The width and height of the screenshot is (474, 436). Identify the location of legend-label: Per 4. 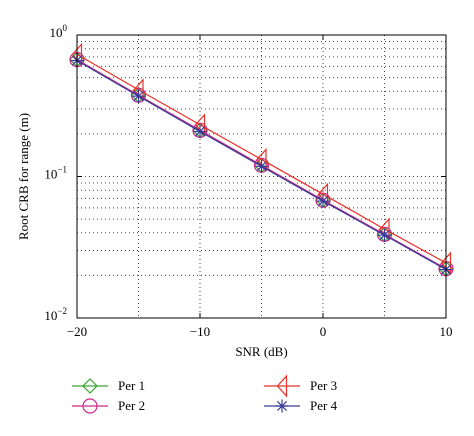
(324, 405).